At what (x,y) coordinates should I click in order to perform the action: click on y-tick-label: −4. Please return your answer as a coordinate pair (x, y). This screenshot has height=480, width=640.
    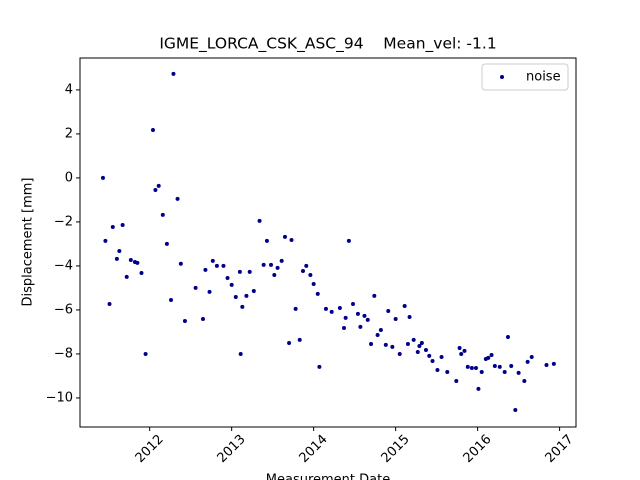
    Looking at the image, I should click on (63, 265).